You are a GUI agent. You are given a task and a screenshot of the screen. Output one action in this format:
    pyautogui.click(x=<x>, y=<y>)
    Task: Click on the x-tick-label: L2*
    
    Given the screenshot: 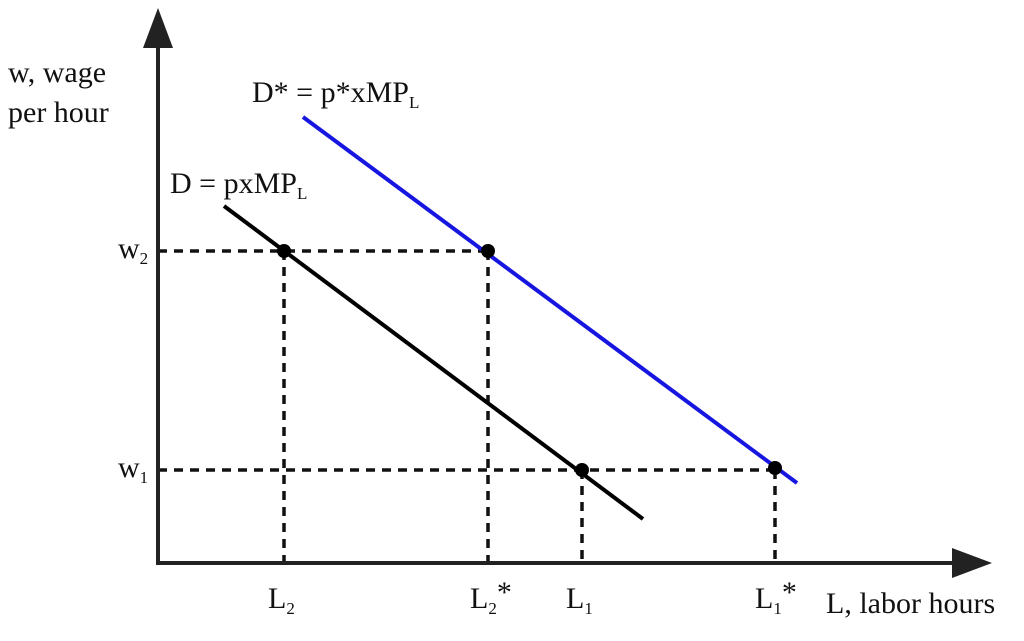 What is the action you would take?
    pyautogui.click(x=491, y=597)
    